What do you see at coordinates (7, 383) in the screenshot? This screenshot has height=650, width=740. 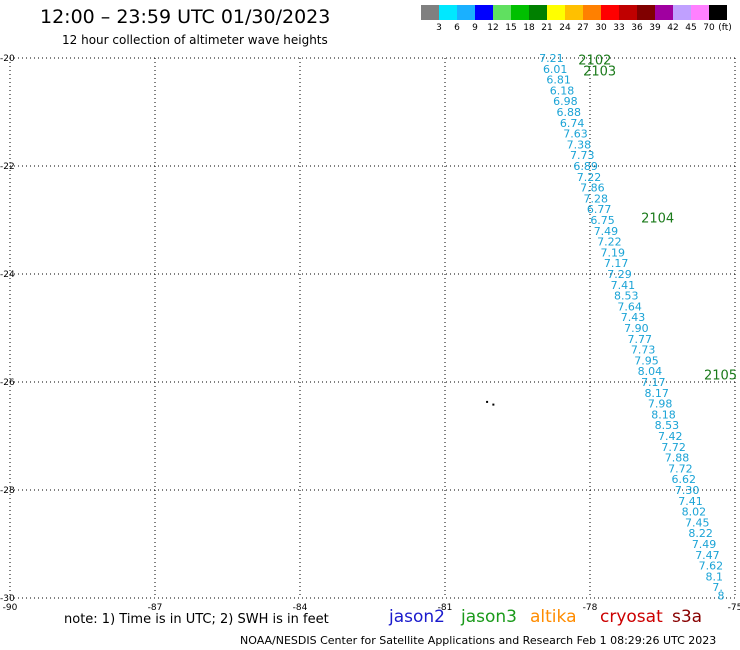 I see `lat-label: -26` at bounding box center [7, 383].